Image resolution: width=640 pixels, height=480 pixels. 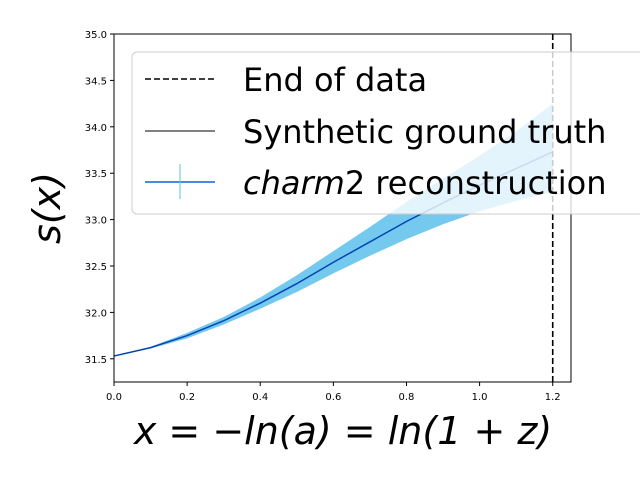 I want to click on x-tick-label: 1.0, so click(x=480, y=397).